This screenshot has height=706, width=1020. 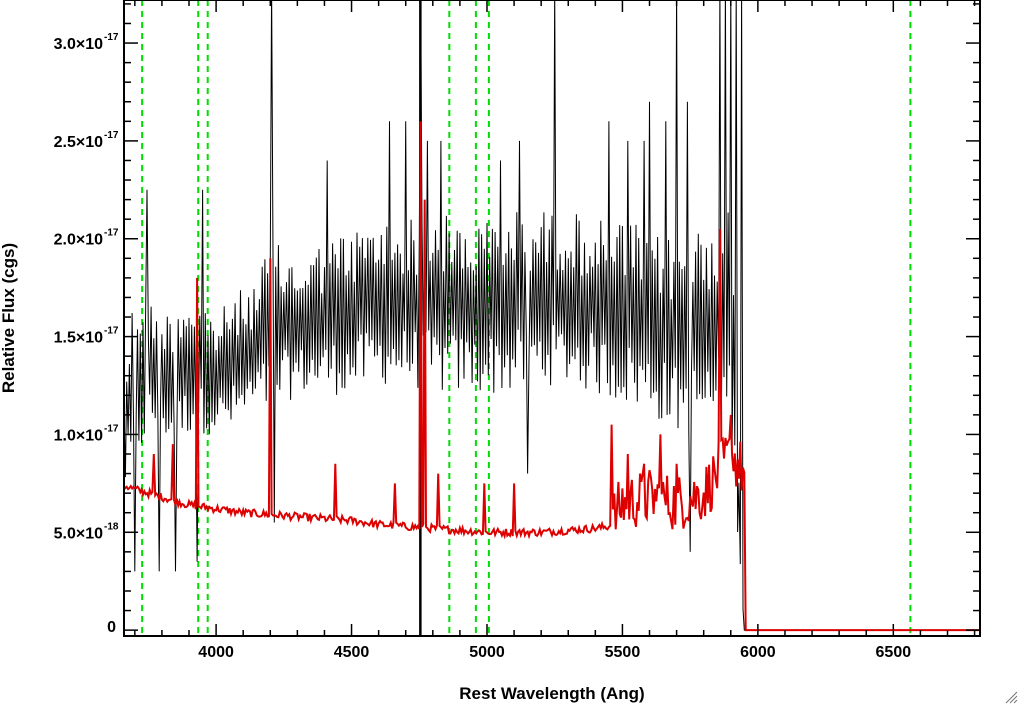 What do you see at coordinates (487, 652) in the screenshot?
I see `x-tick-label: 5000` at bounding box center [487, 652].